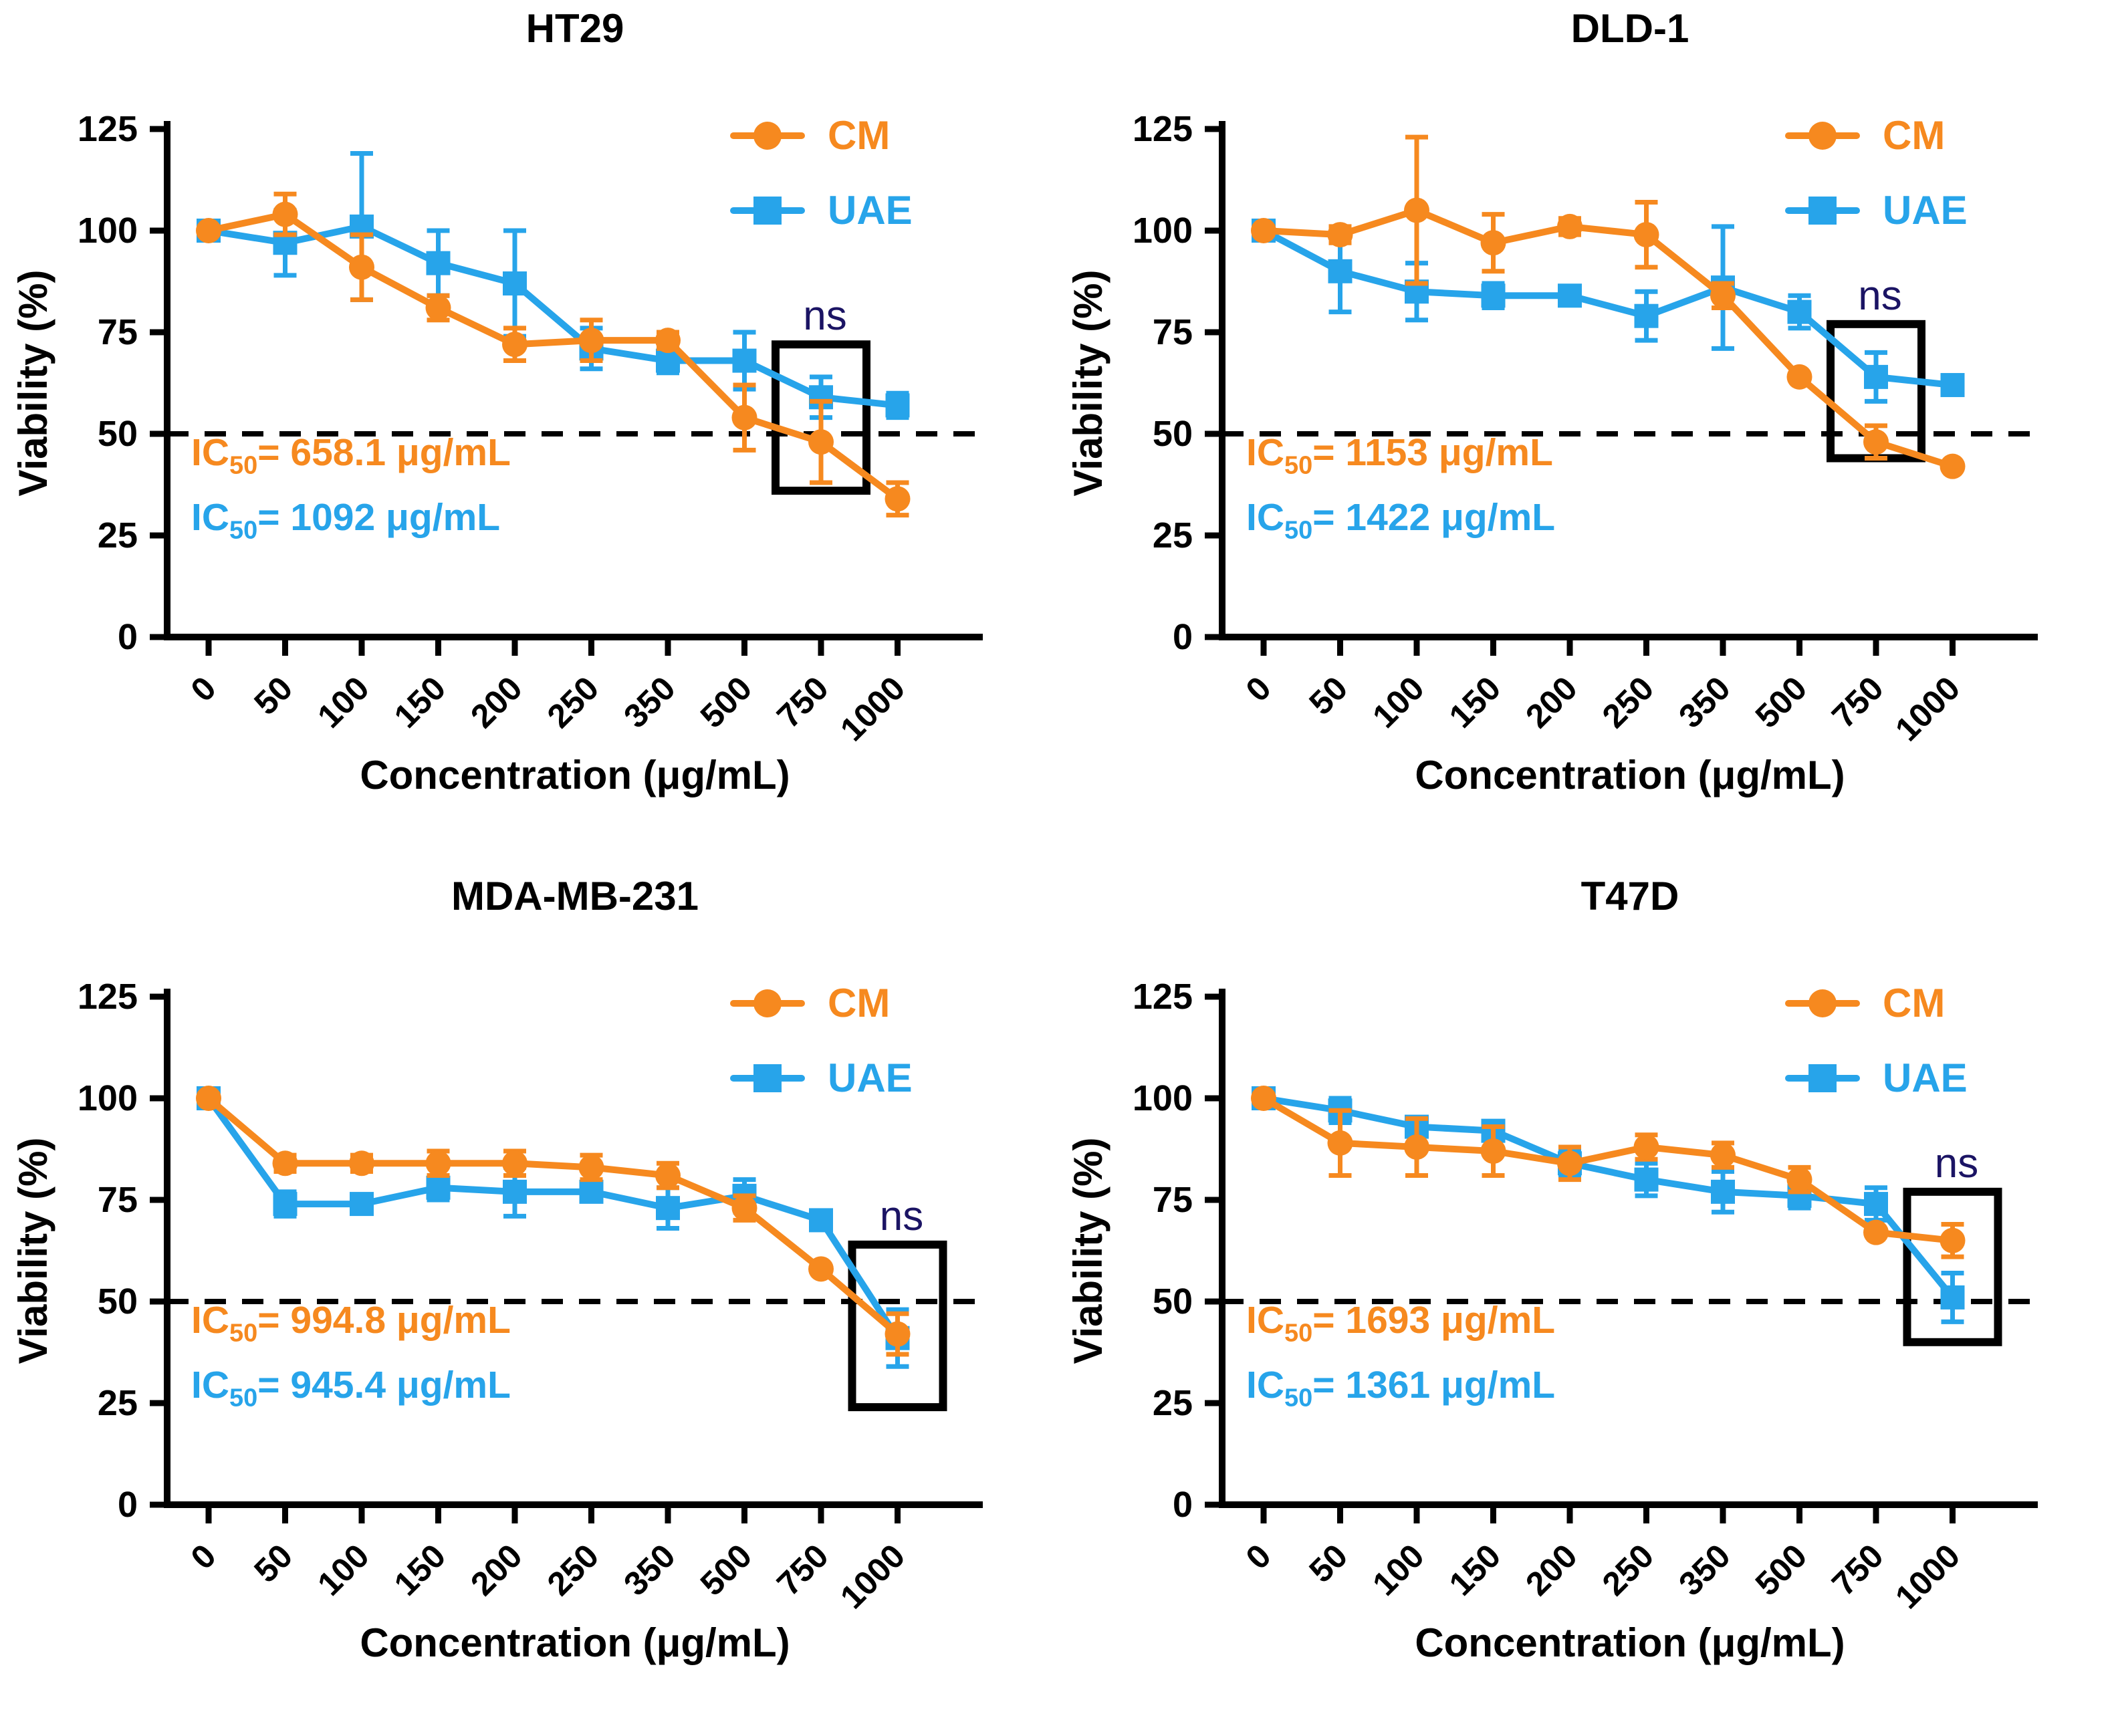 The image size is (2110, 1736). What do you see at coordinates (351, 1355) in the screenshot?
I see `ic50-annotations: IC50= 994.8 μg/mL IC50= 945.4 μg/mL` at bounding box center [351, 1355].